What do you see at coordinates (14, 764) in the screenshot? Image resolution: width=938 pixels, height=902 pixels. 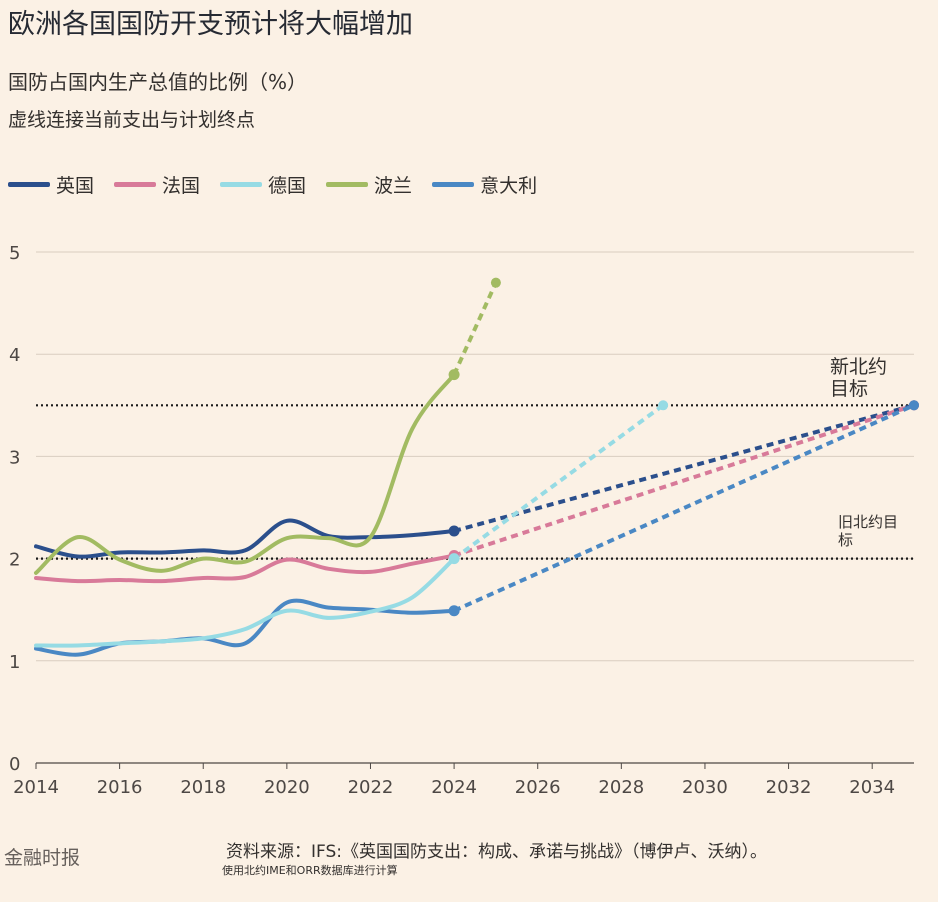 I see `y-tick-label: 0` at bounding box center [14, 764].